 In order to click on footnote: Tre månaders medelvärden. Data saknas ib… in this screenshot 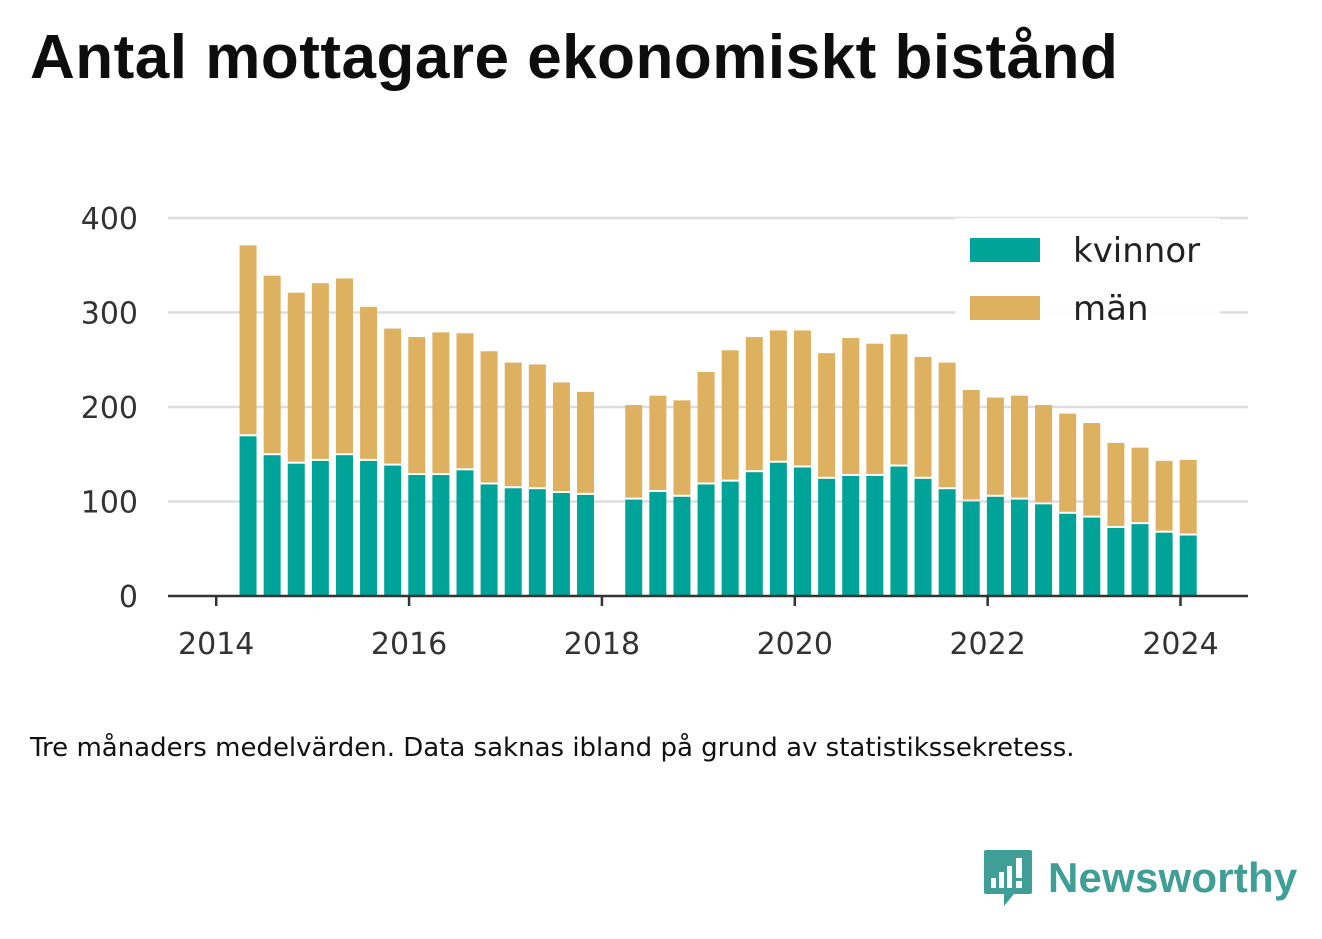, I will do `click(552, 748)`.